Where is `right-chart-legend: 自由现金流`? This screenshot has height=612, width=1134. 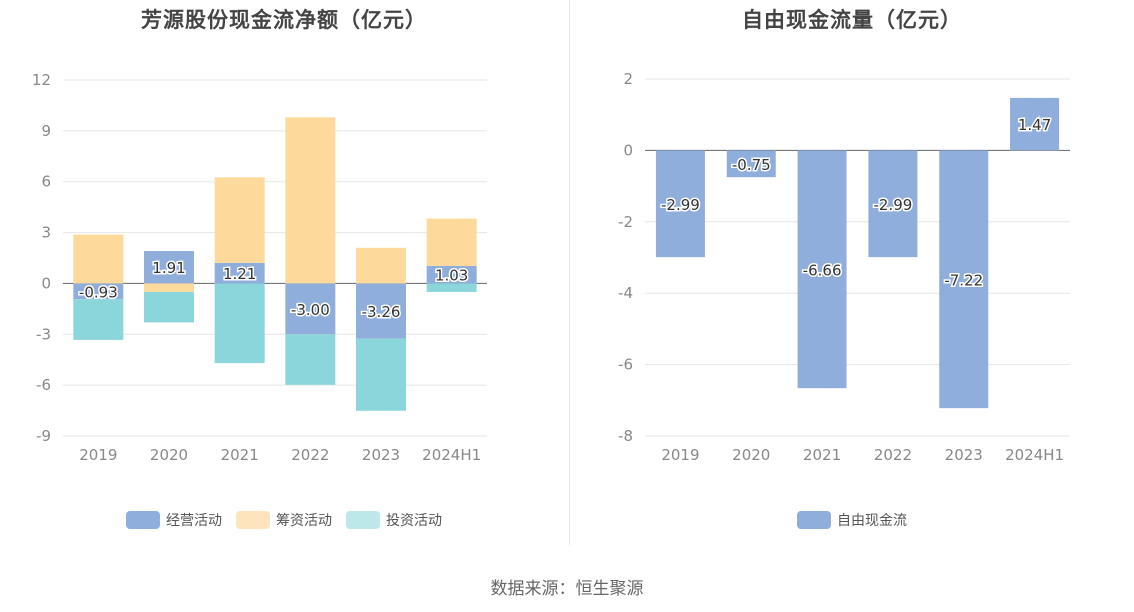 right-chart-legend: 自由现金流 is located at coordinates (852, 520).